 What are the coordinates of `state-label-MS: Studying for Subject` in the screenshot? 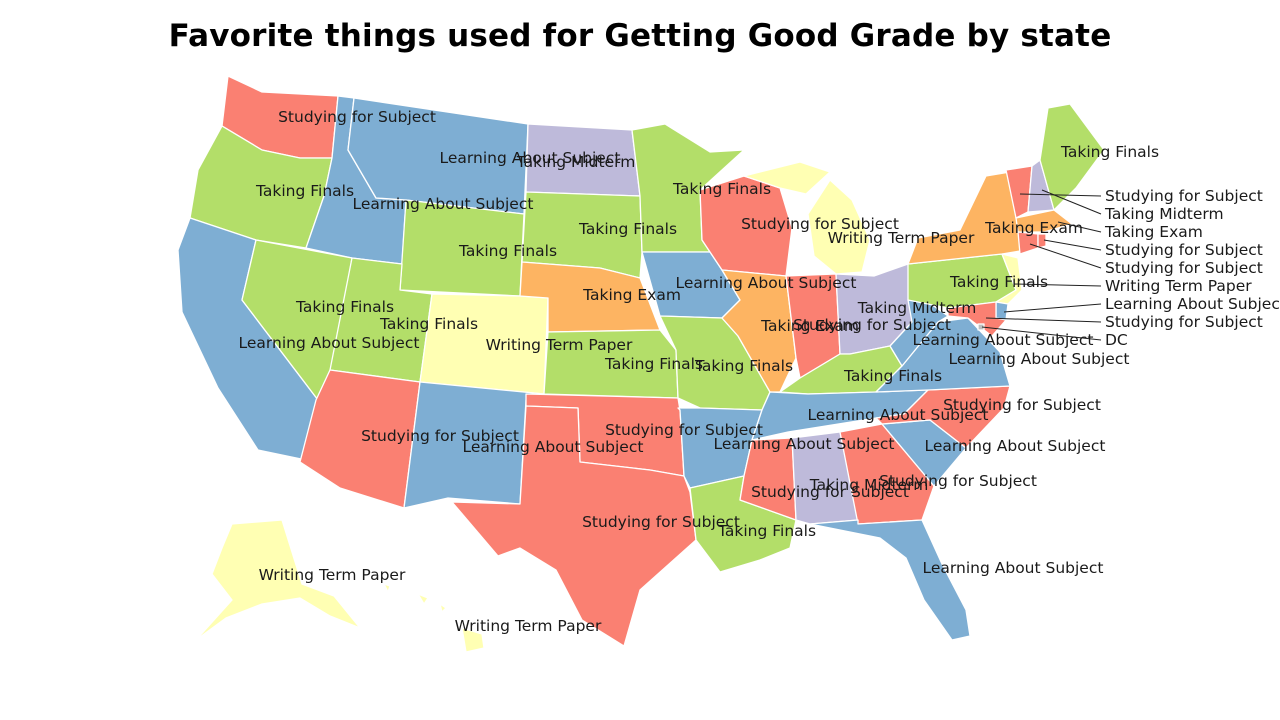 It's located at (830, 492).